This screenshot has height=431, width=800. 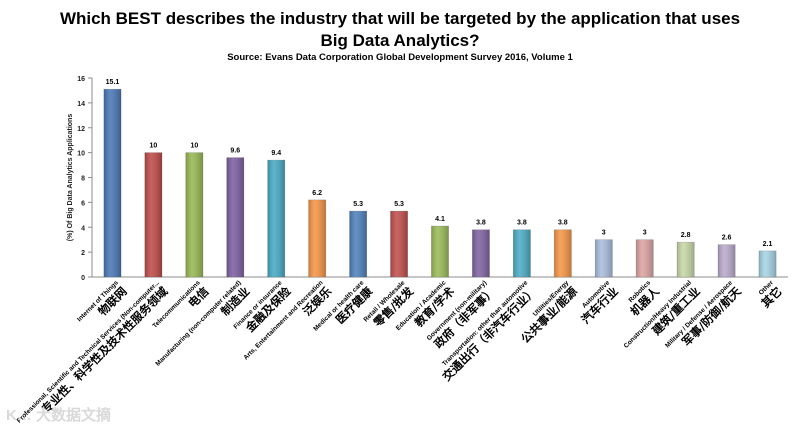 What do you see at coordinates (399, 204) in the screenshot?
I see `data-label-7: 5.3` at bounding box center [399, 204].